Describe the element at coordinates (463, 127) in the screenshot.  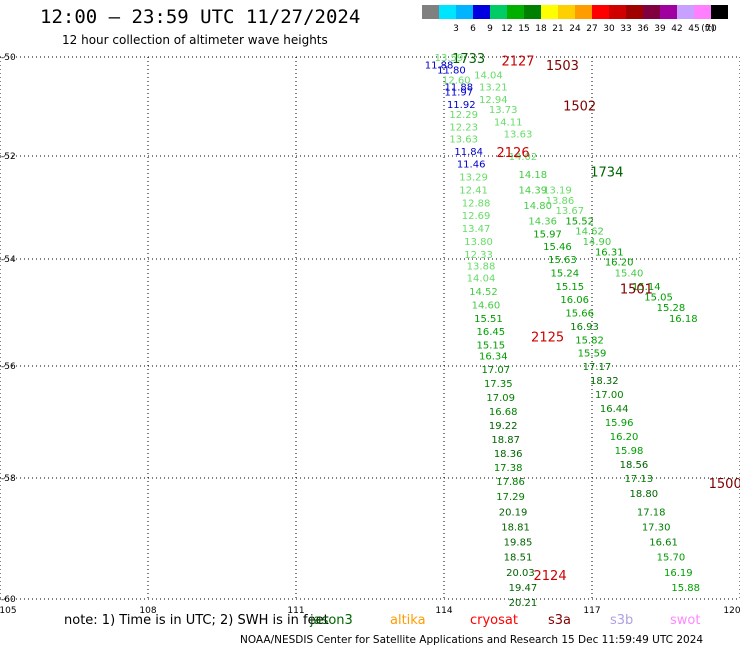
I see `swh-observation: 12.23` at that location.